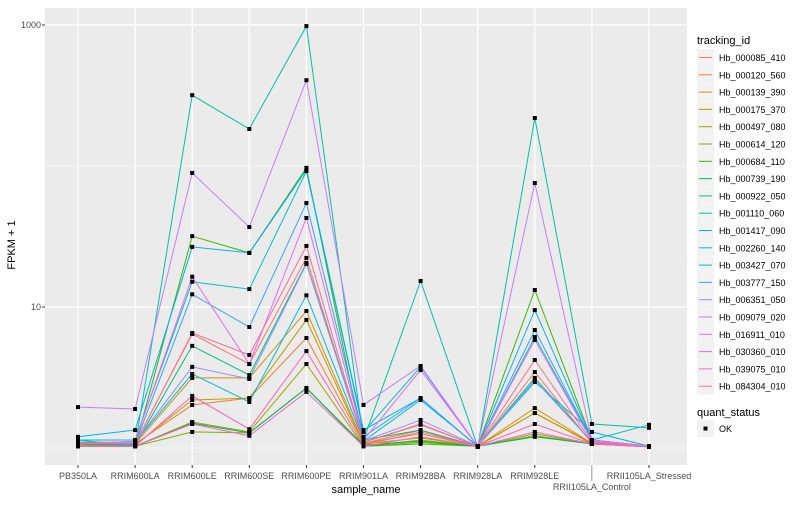  What do you see at coordinates (740, 213) in the screenshot?
I see `legend-item: Hb_001110_060` at bounding box center [740, 213].